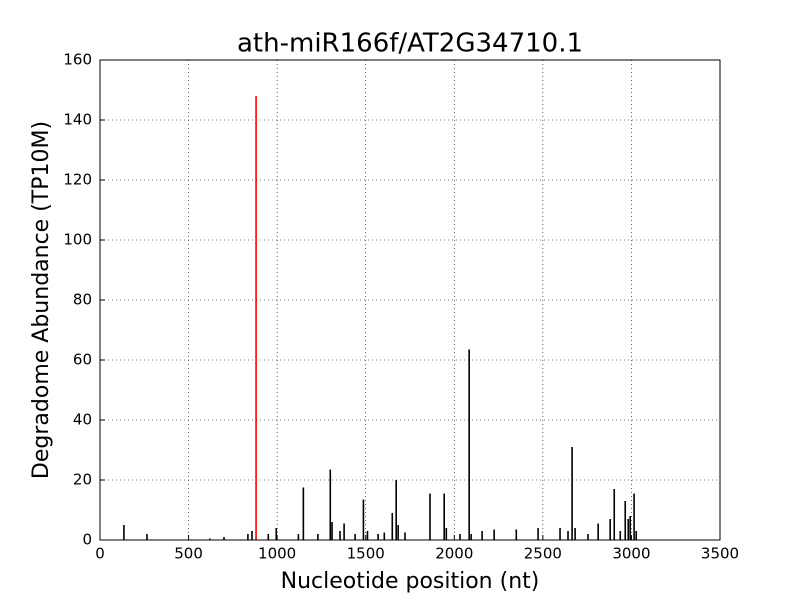 This screenshot has width=800, height=604. What do you see at coordinates (366, 554) in the screenshot?
I see `x-tick-label: 1500` at bounding box center [366, 554].